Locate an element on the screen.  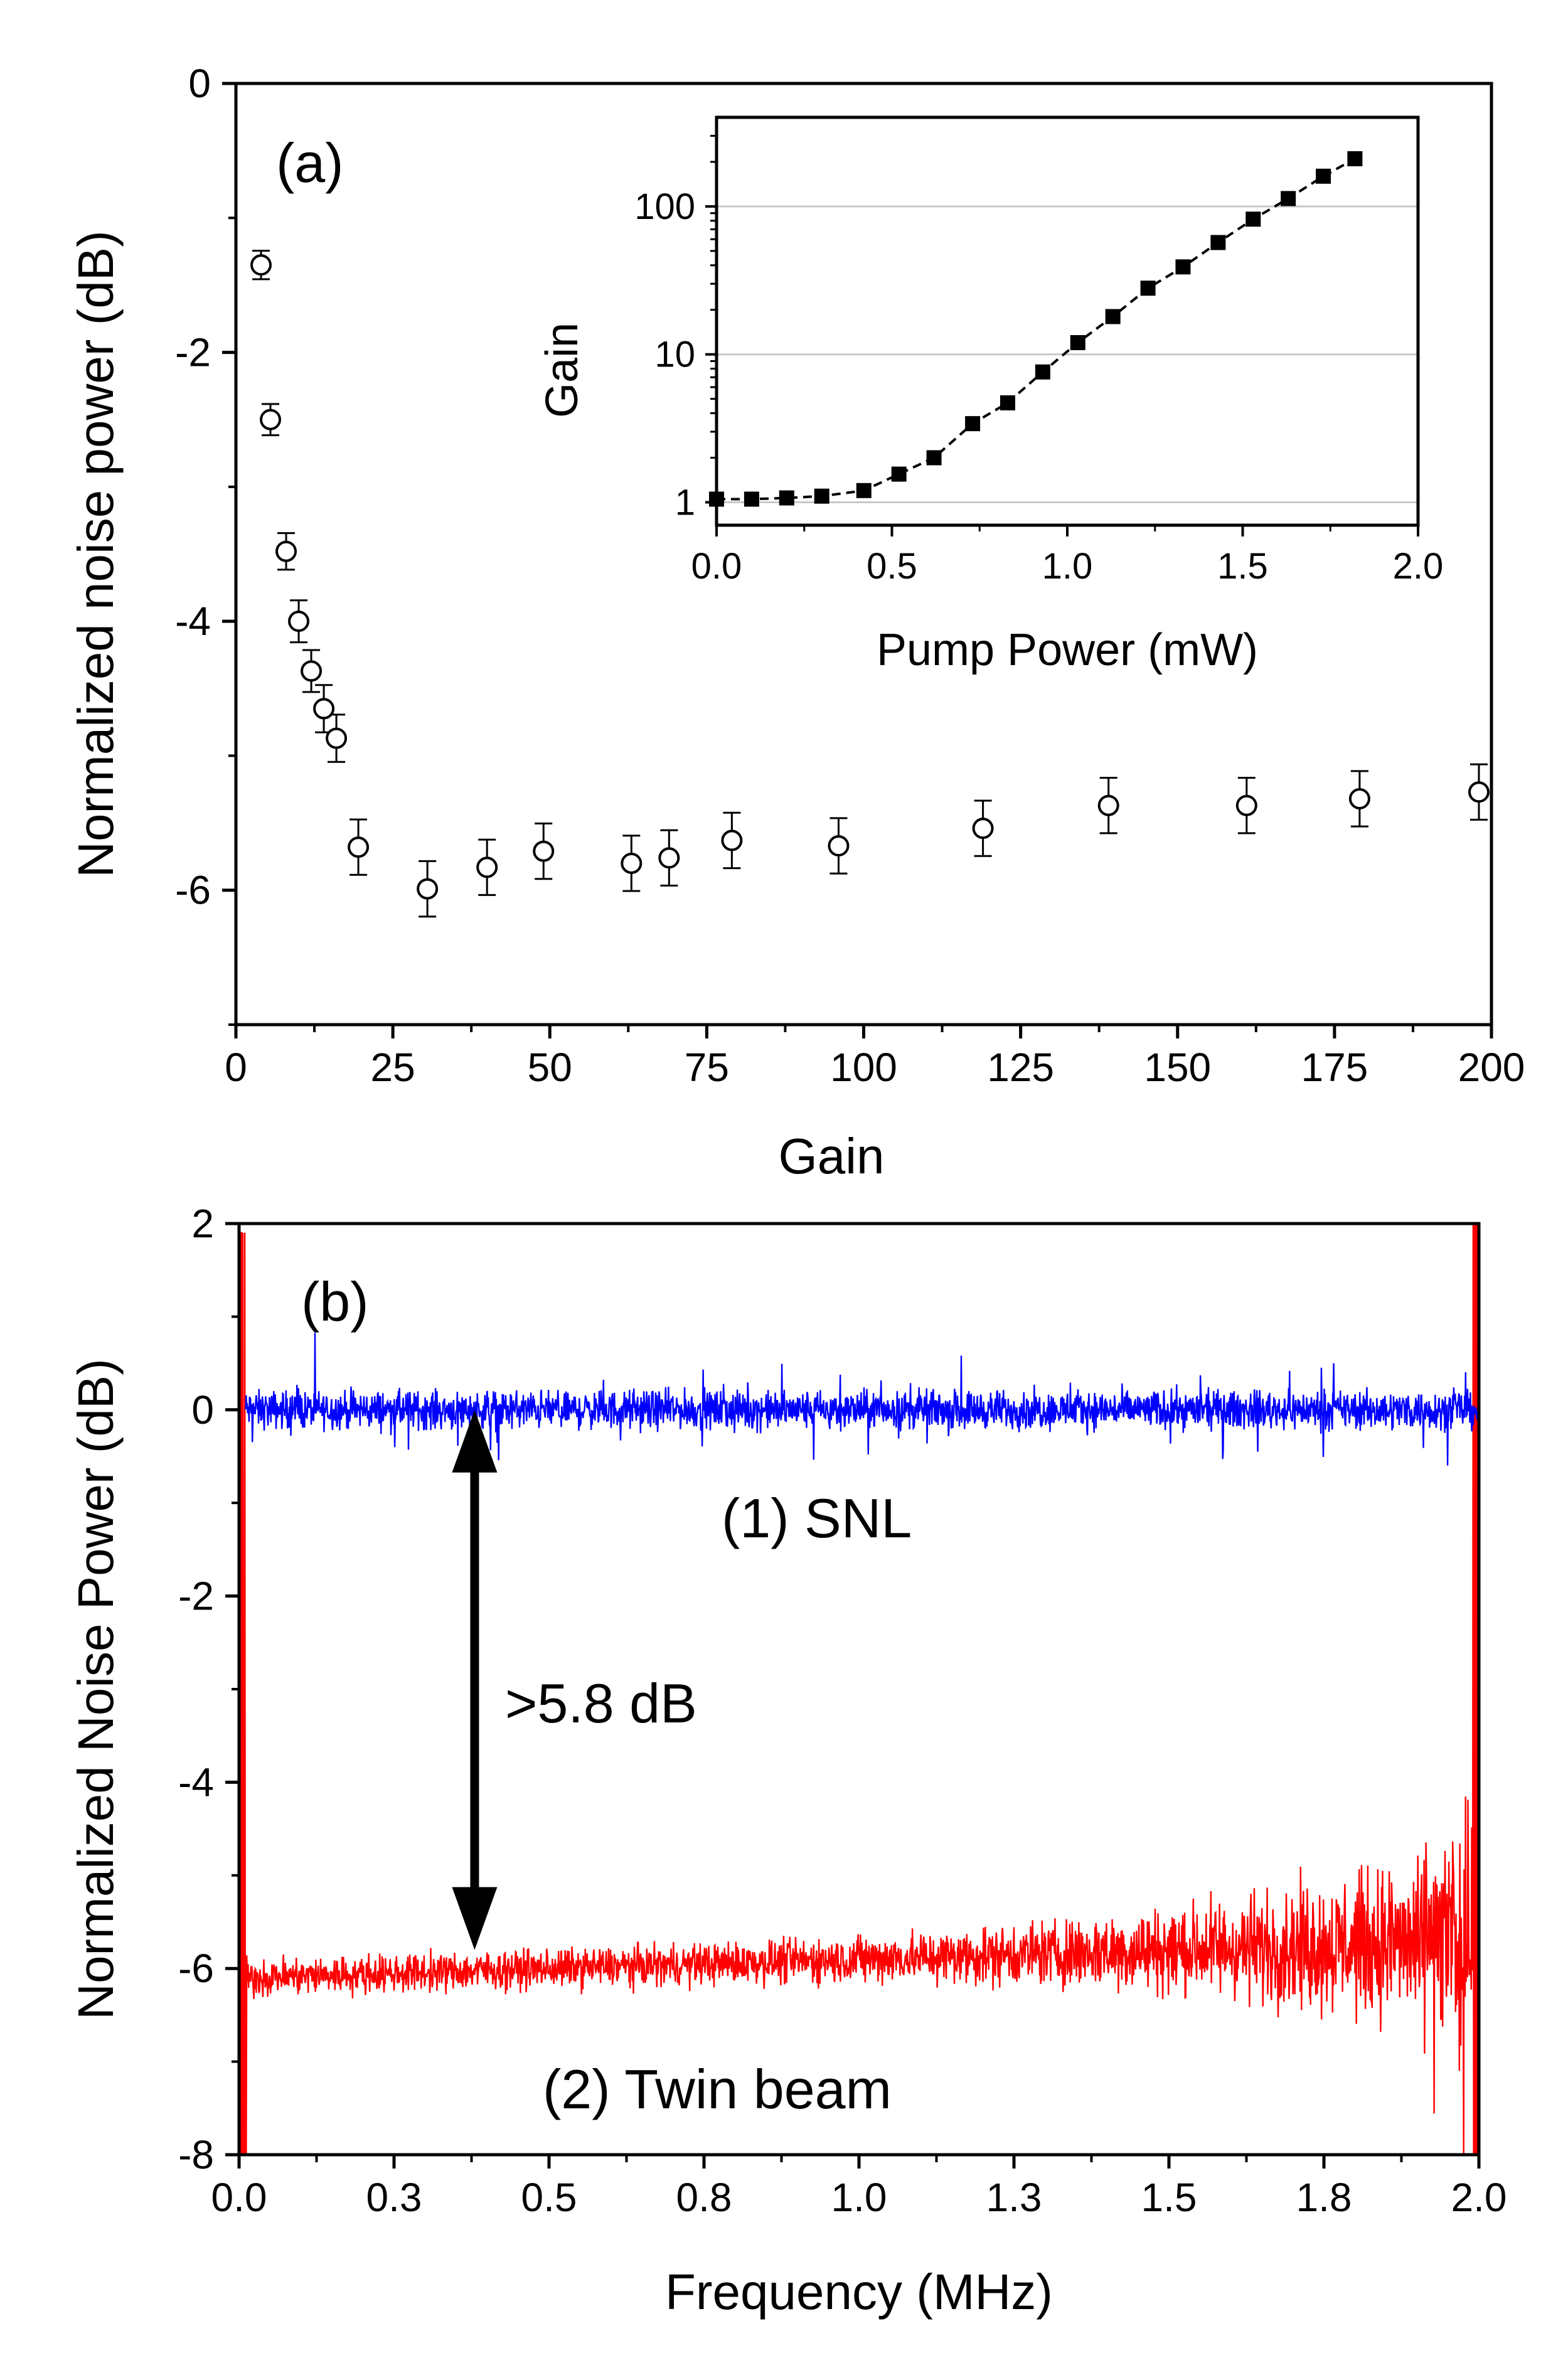
inset-y-tick-label: 10 is located at coordinates (674, 354).